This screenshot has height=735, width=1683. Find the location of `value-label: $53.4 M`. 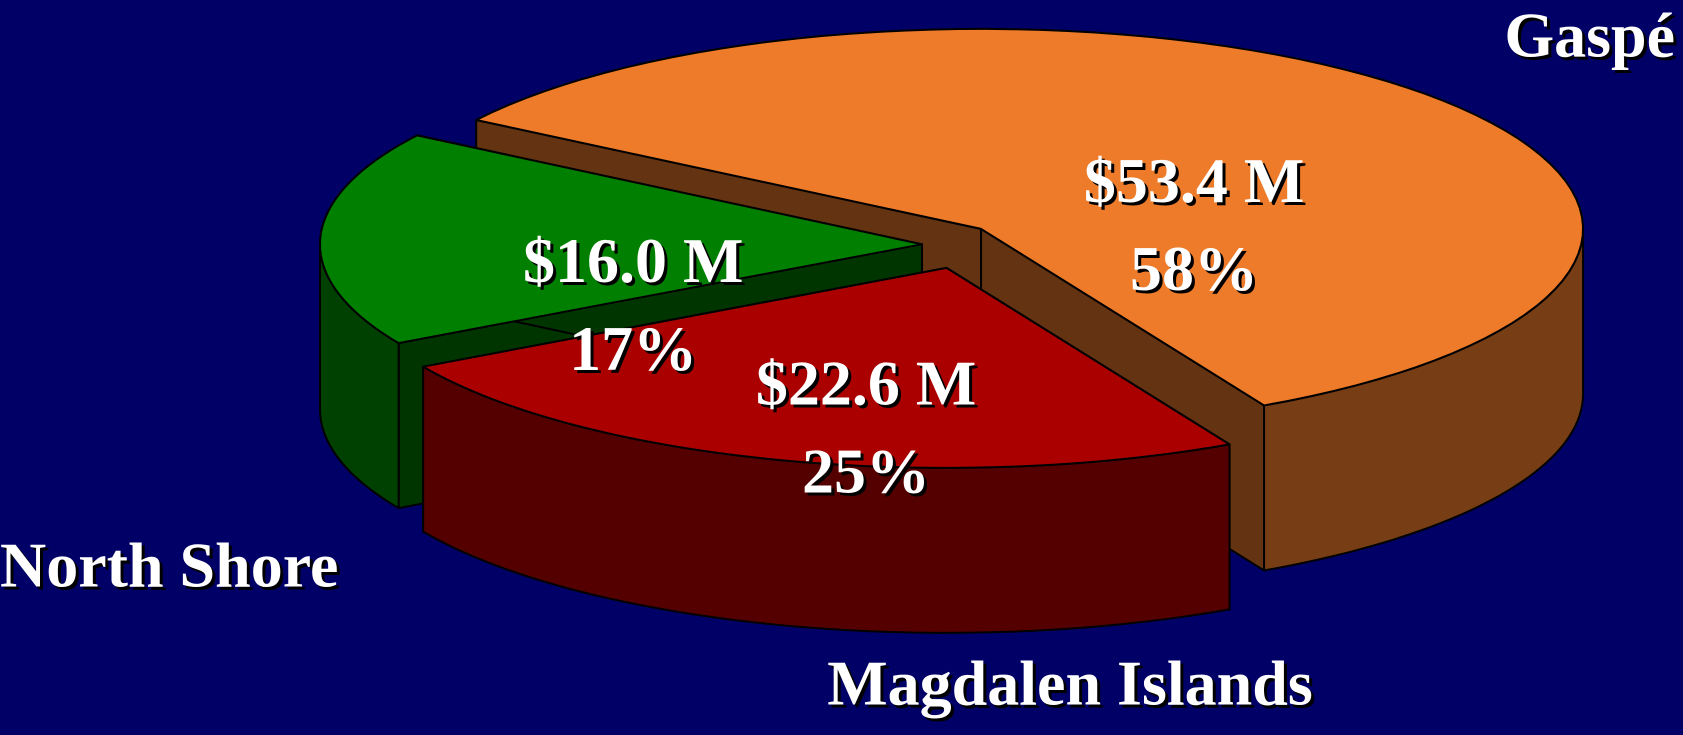

value-label: $53.4 M is located at coordinates (1194, 180).